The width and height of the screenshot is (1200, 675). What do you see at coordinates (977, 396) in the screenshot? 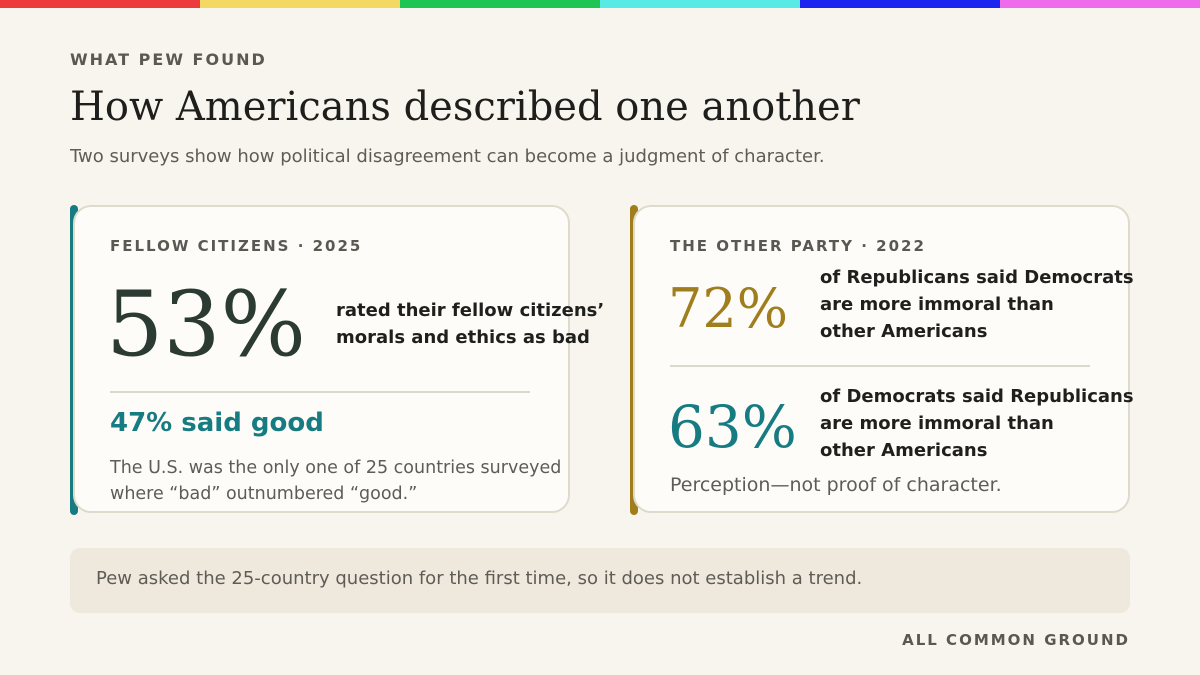
I see `desc-line: of Democrats said Republicans` at bounding box center [977, 396].